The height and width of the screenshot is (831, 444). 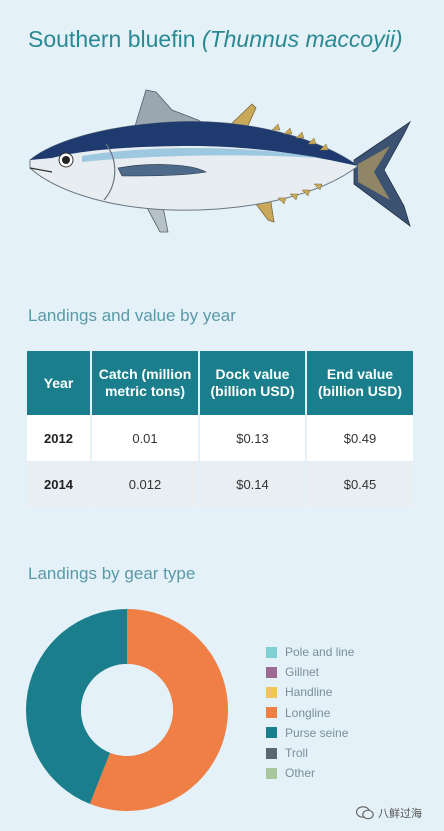 I want to click on gear-type-donut-chart, so click(x=127, y=710).